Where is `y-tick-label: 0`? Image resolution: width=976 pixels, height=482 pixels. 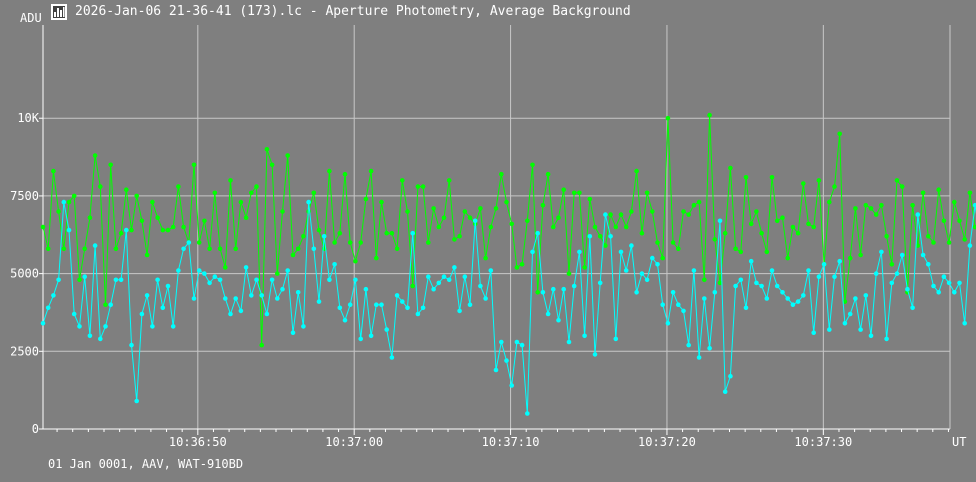
y-tick-label: 0 is located at coordinates (35, 429).